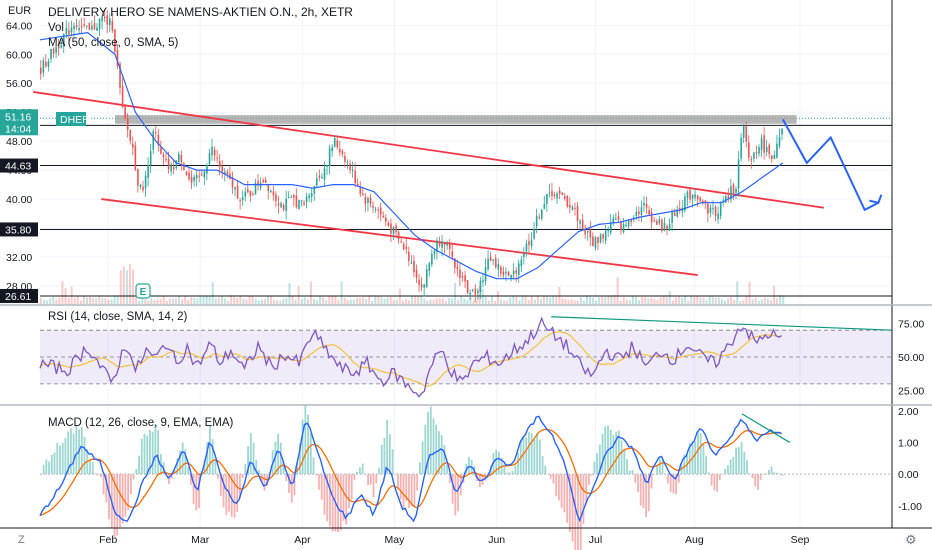  What do you see at coordinates (56, 28) in the screenshot?
I see `volume-legend: Vol` at bounding box center [56, 28].